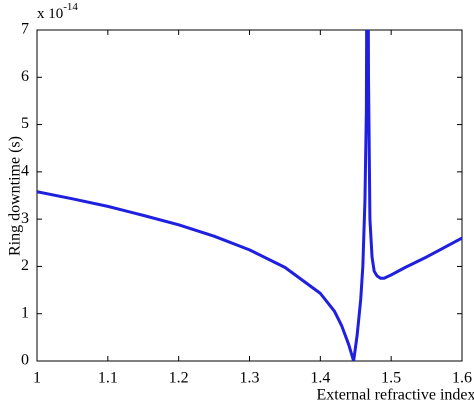 This screenshot has height=402, width=474. What do you see at coordinates (250, 378) in the screenshot?
I see `x-tick-label: 1.3` at bounding box center [250, 378].